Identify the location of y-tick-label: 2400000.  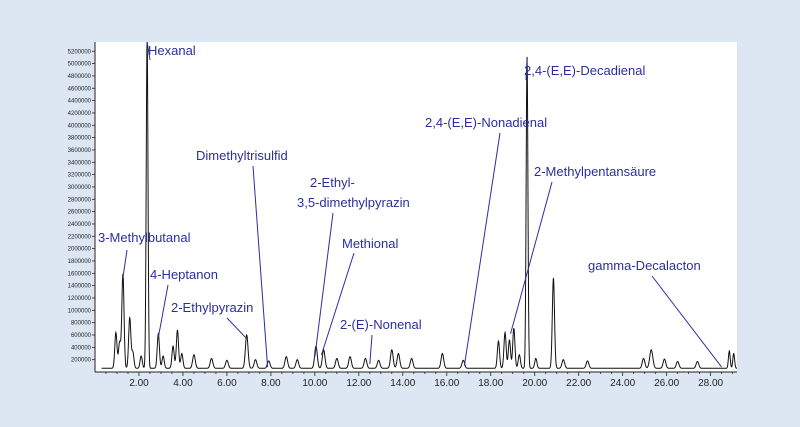
(80, 225).